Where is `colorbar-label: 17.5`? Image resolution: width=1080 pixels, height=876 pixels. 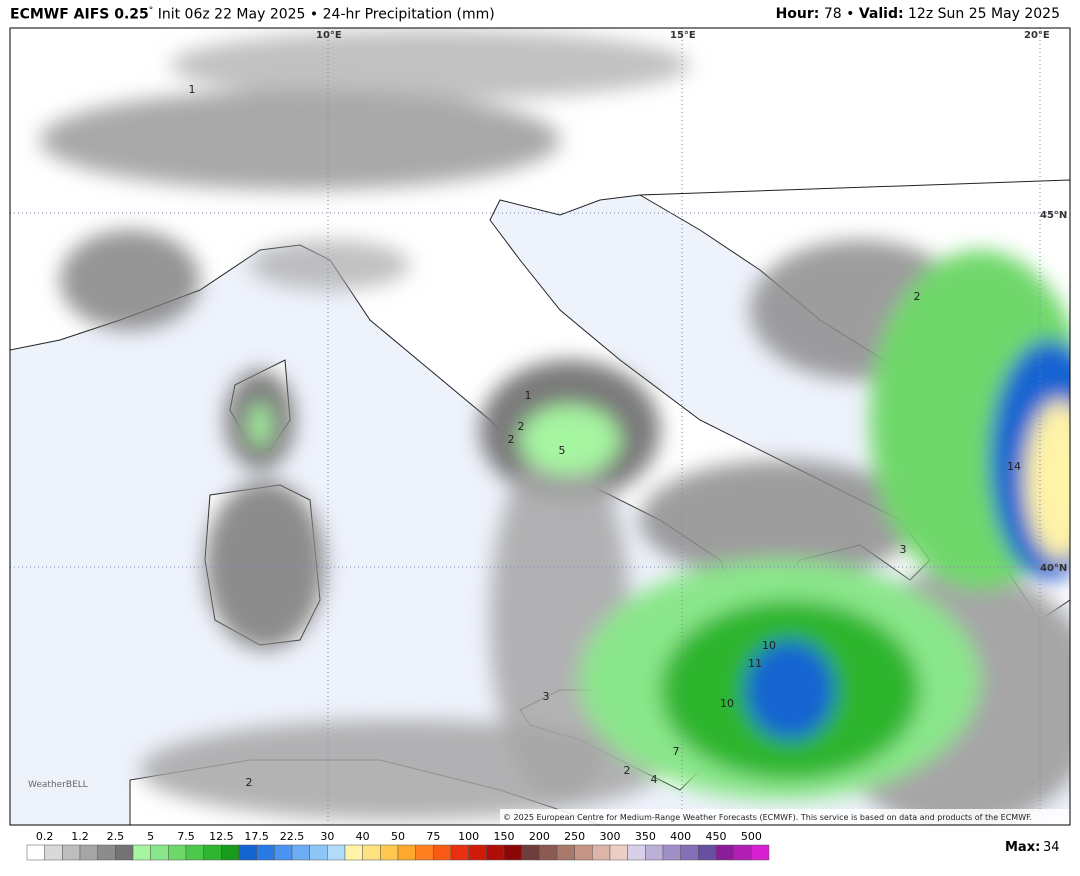 colorbar-label: 17.5 is located at coordinates (256, 836).